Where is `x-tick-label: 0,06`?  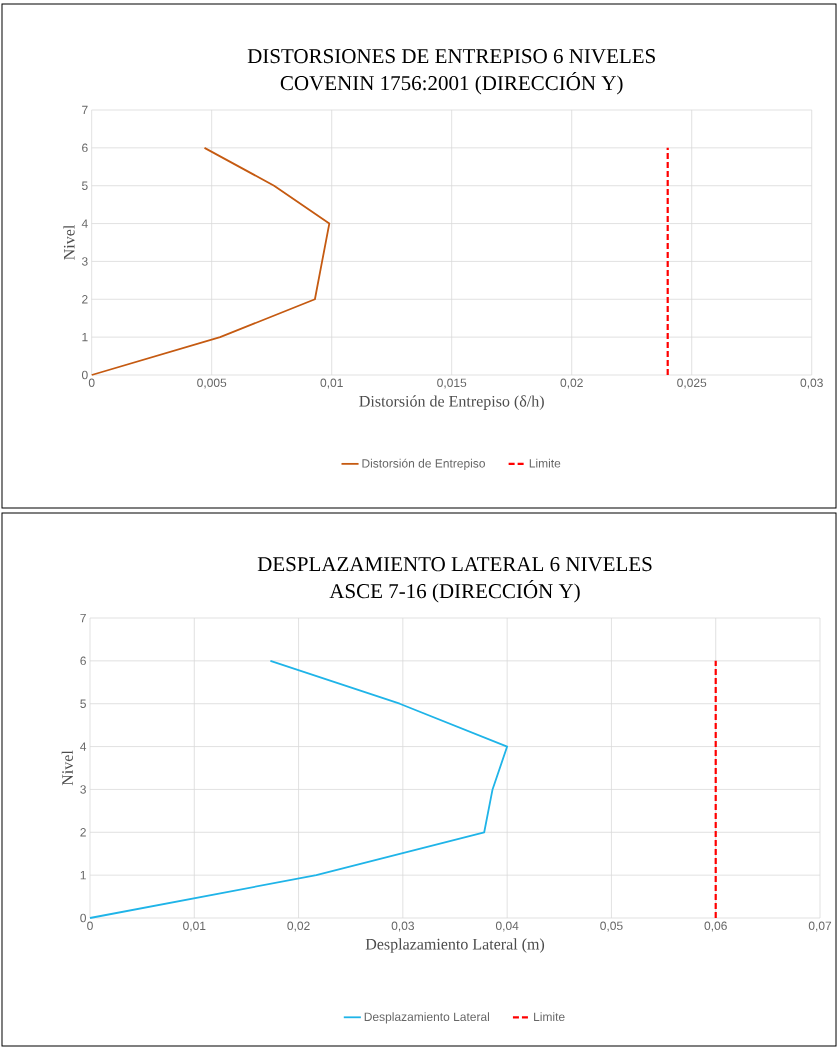
x-tick-label: 0,06 is located at coordinates (715, 926).